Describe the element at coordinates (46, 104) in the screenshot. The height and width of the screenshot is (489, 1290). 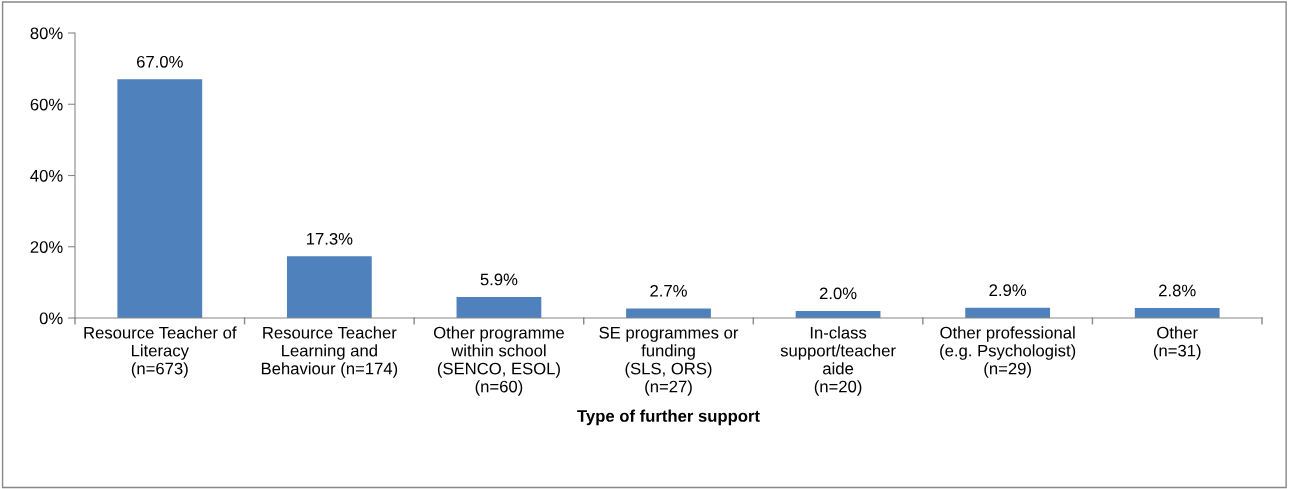
I see `y-tick-label: 60%` at that location.